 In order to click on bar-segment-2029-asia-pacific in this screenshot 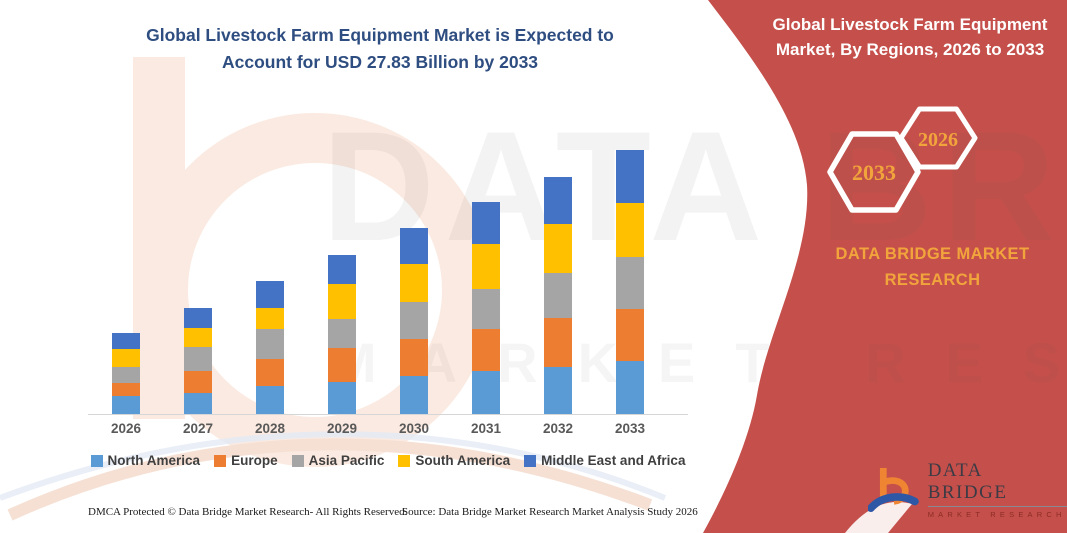, I will do `click(342, 334)`.